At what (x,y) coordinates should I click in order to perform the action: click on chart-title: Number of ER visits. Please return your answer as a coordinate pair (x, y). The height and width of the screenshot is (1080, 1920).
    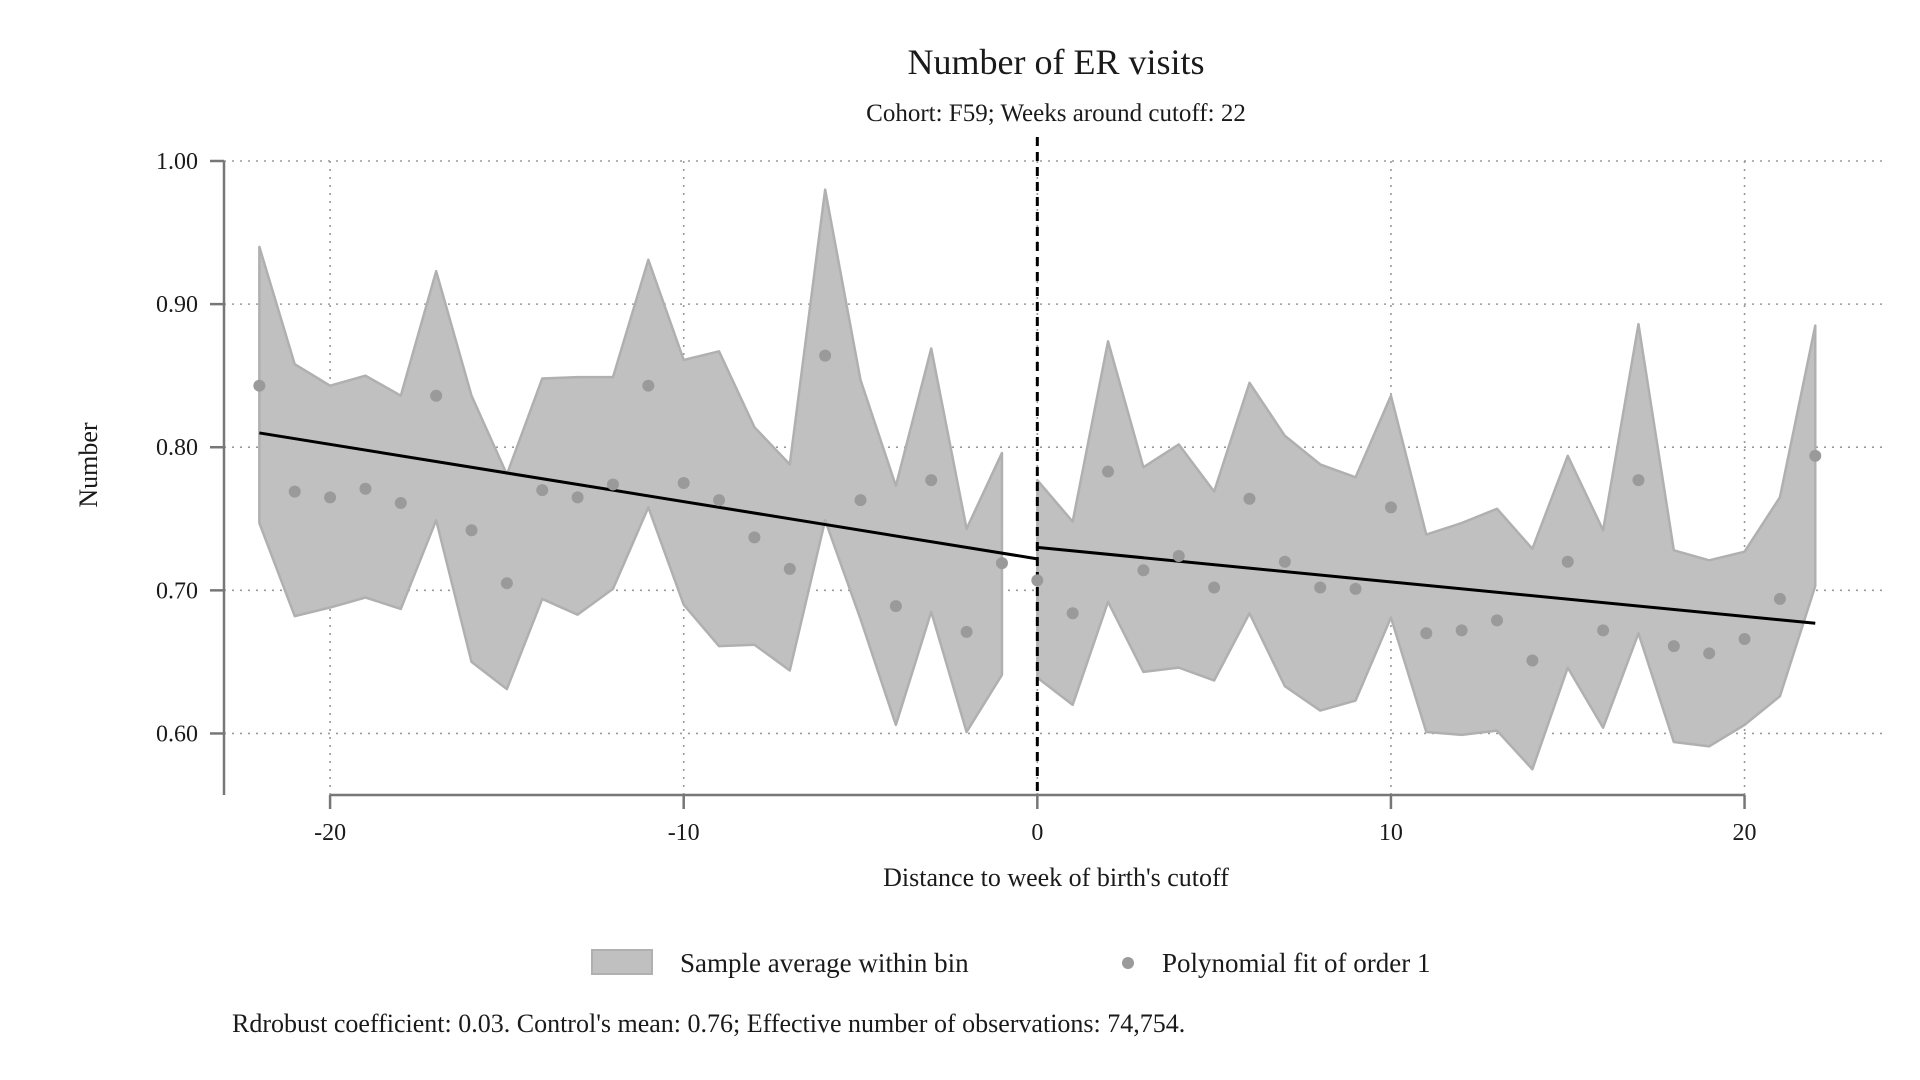
    Looking at the image, I should click on (1056, 62).